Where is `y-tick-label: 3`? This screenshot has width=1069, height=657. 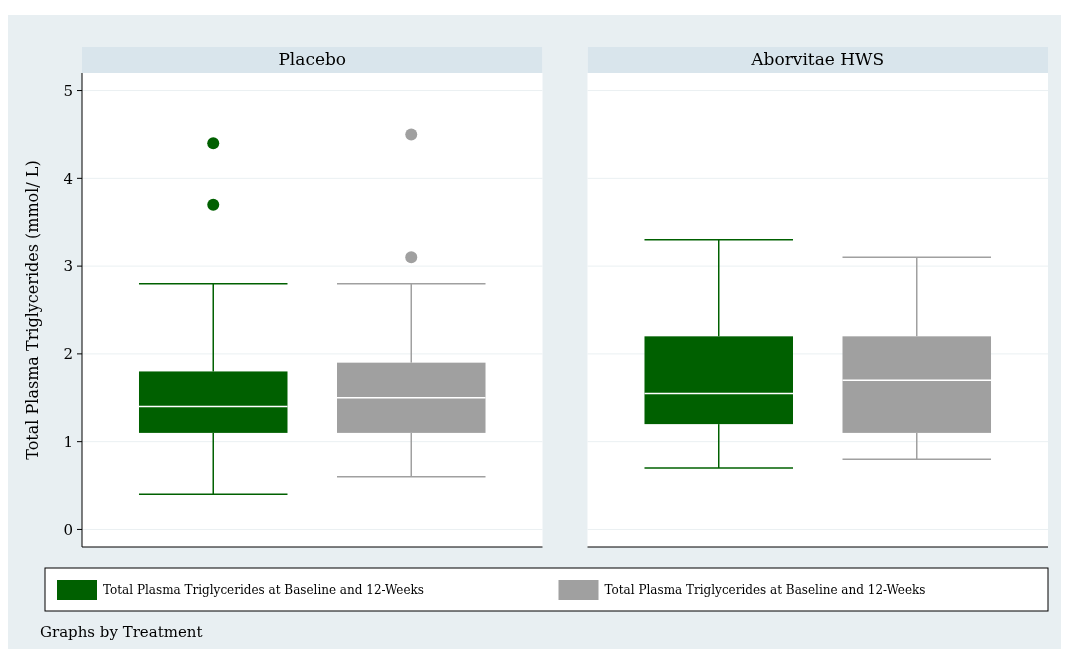 y-tick-label: 3 is located at coordinates (68, 266).